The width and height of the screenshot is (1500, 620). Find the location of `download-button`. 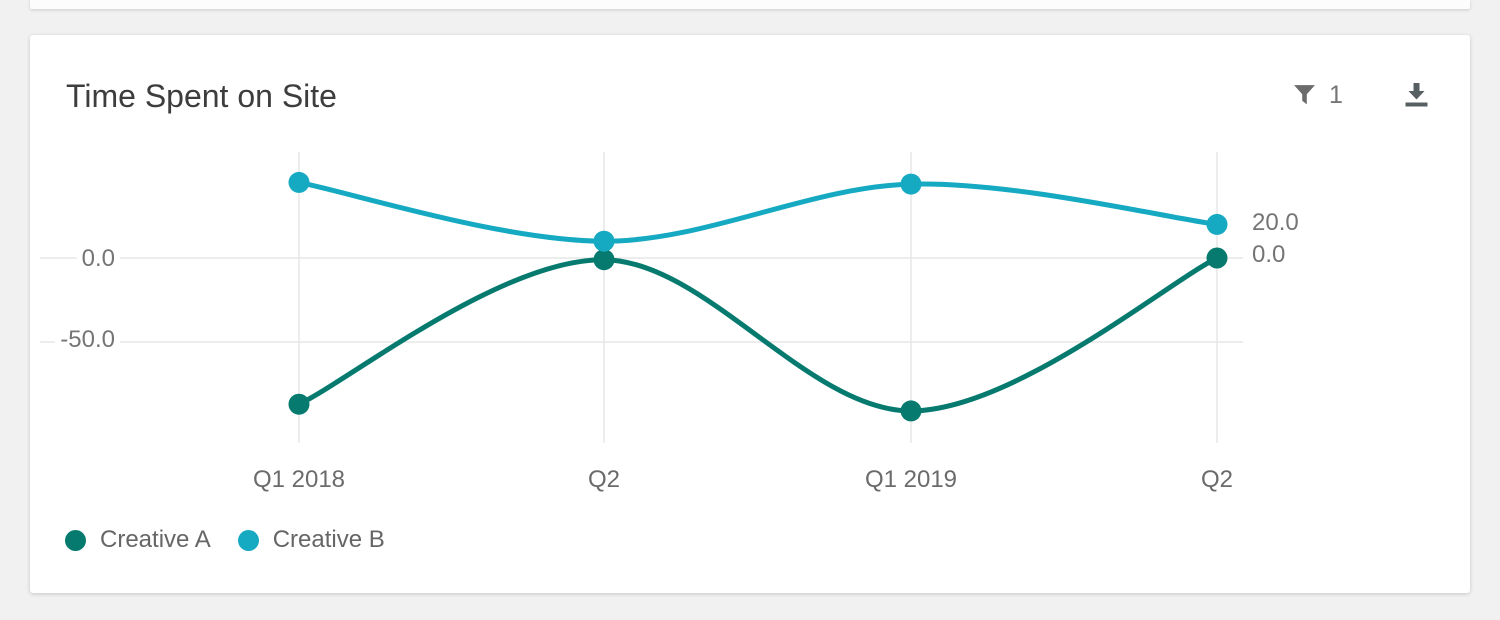

download-button is located at coordinates (1416, 95).